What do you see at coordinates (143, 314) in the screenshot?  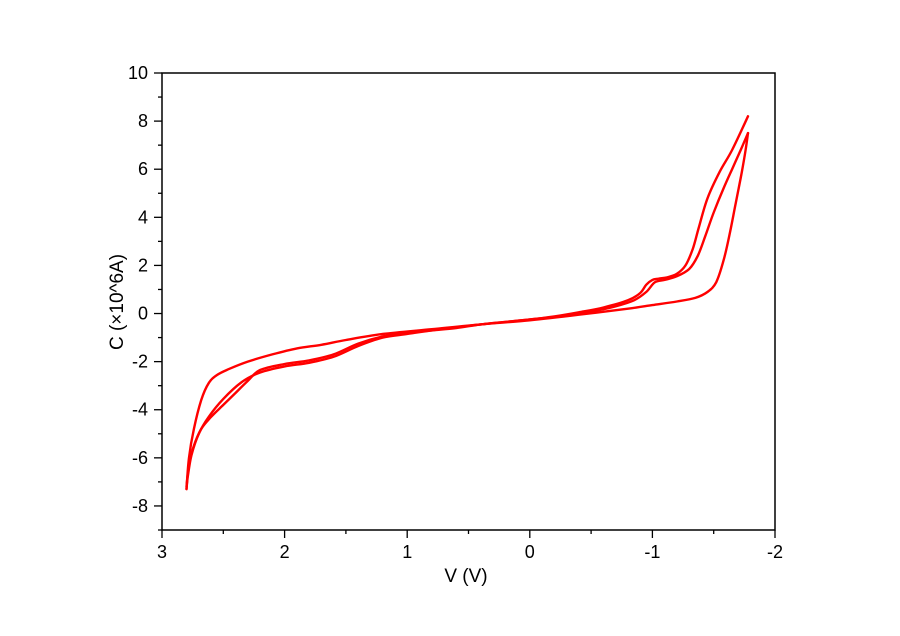 I see `y-tick-label: 0` at bounding box center [143, 314].